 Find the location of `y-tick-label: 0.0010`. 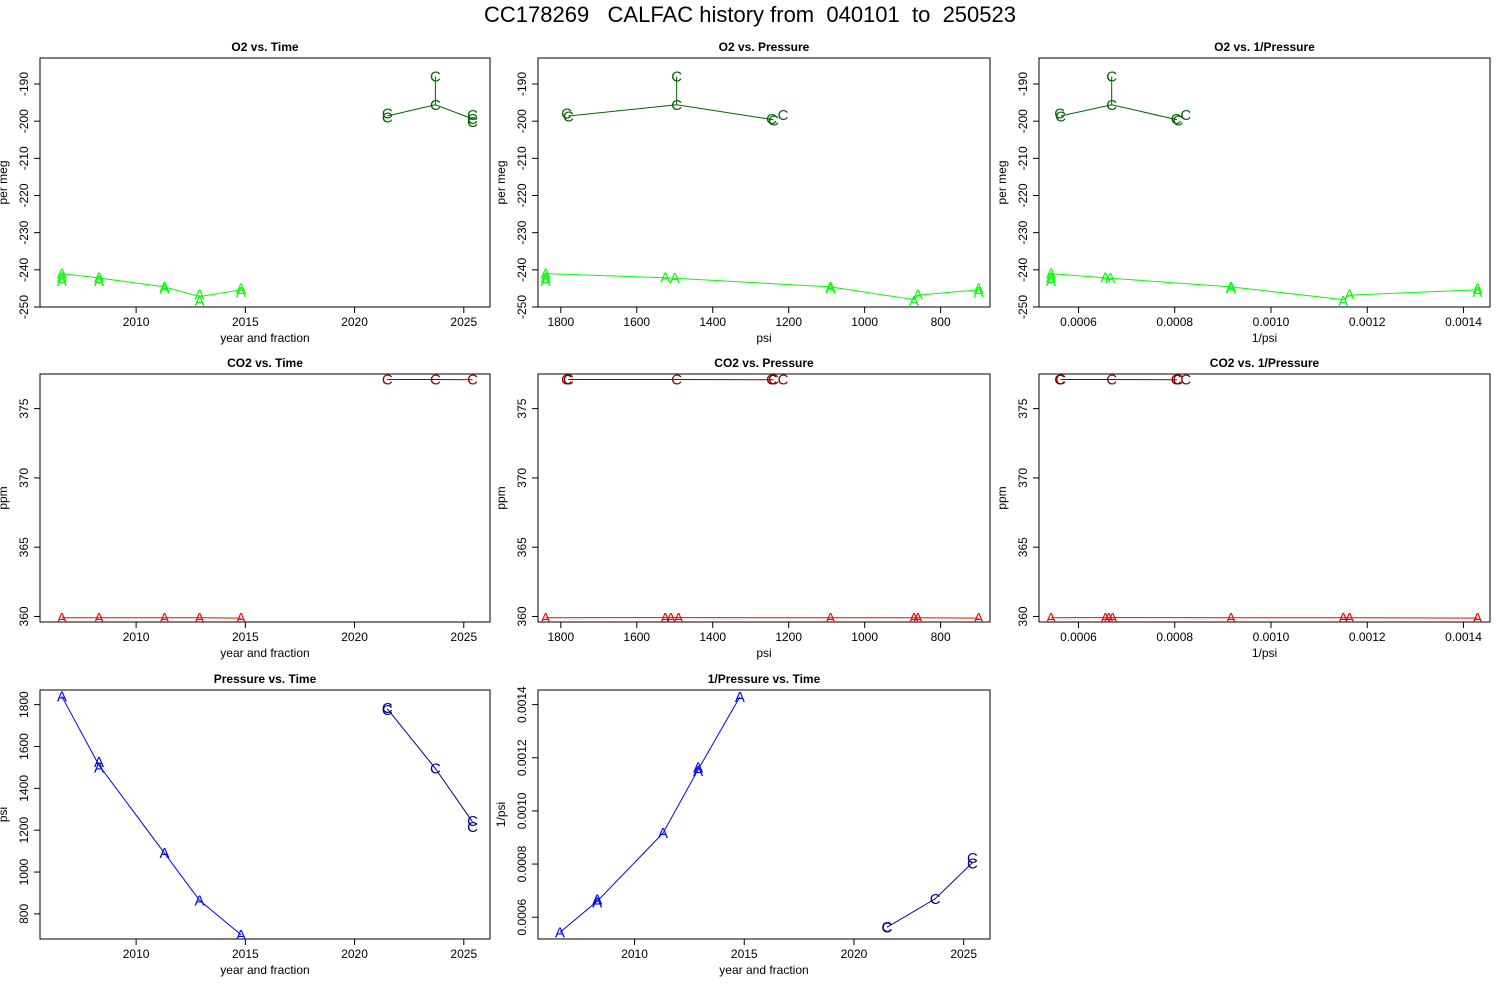

y-tick-label: 0.0010 is located at coordinates (522, 810).